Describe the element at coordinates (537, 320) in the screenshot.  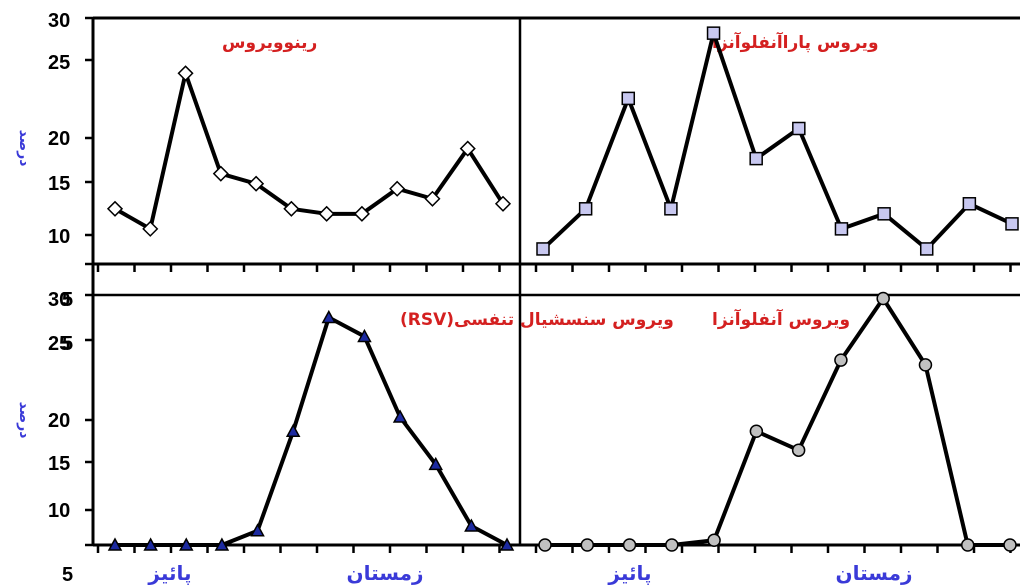
I see `panel-title-rsv: ویروس سنسشیال تنفسی(RSV)` at that location.